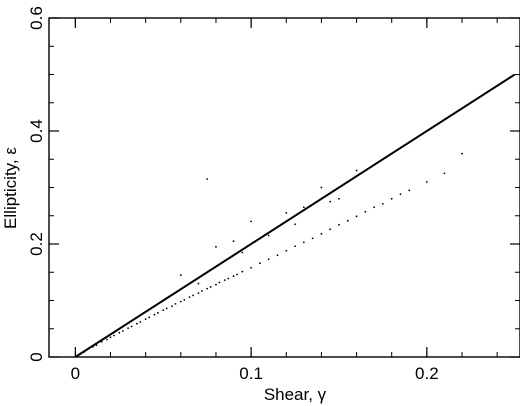 The height and width of the screenshot is (406, 520). What do you see at coordinates (36, 131) in the screenshot?
I see `y-tick-label: 0.4` at bounding box center [36, 131].